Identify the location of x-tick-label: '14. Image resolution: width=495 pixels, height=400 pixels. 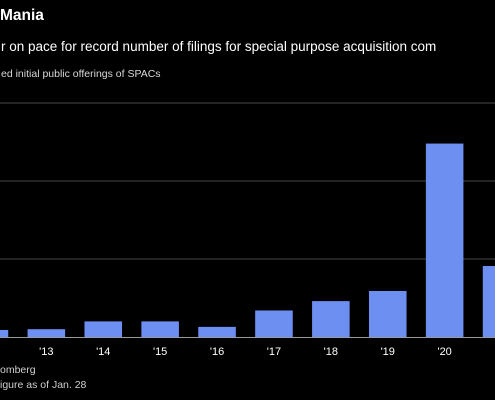
(103, 352).